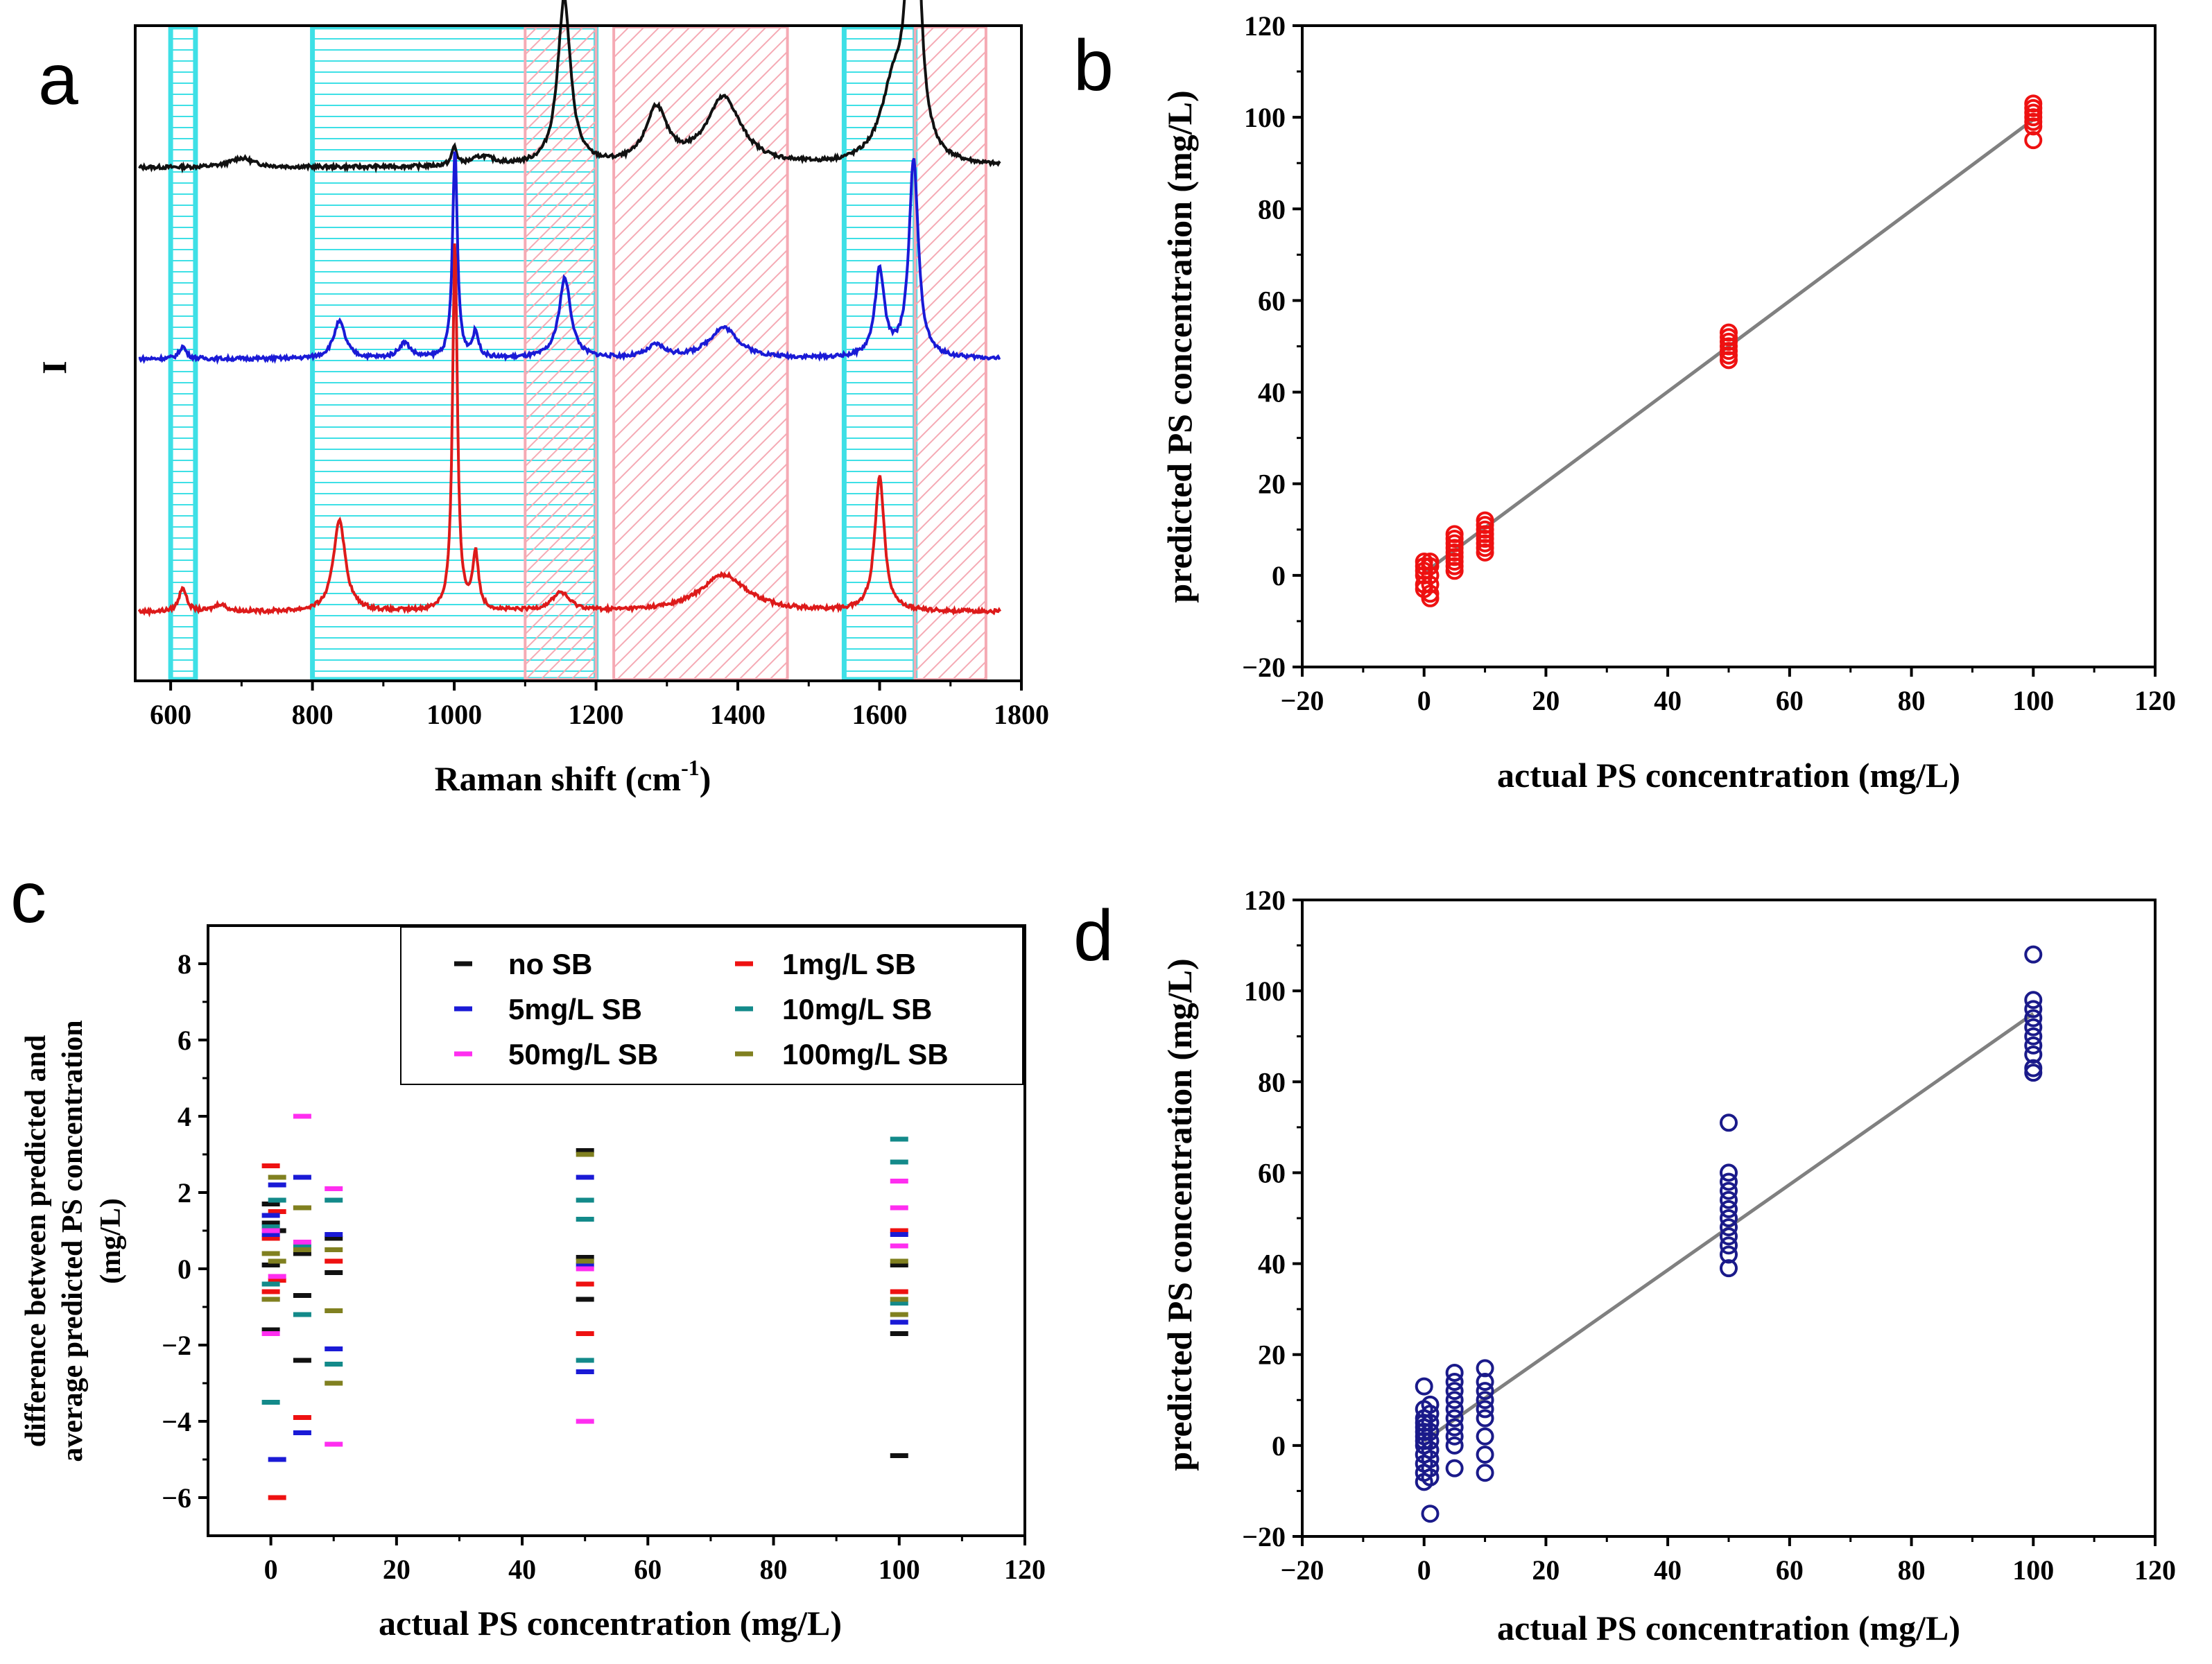 The image size is (2212, 1664). What do you see at coordinates (570, 430) in the screenshot?
I see `spectrum-red` at bounding box center [570, 430].